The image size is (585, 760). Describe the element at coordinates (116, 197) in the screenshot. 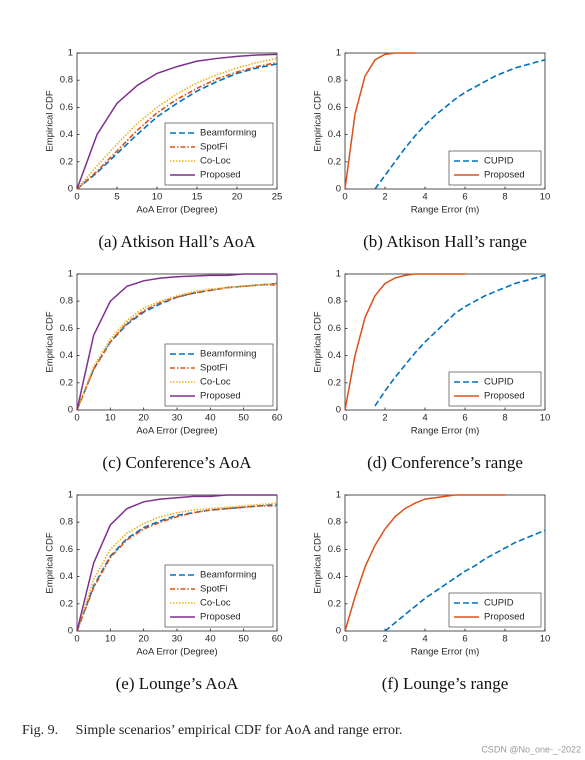

I see `x-tick-label: 5` at that location.